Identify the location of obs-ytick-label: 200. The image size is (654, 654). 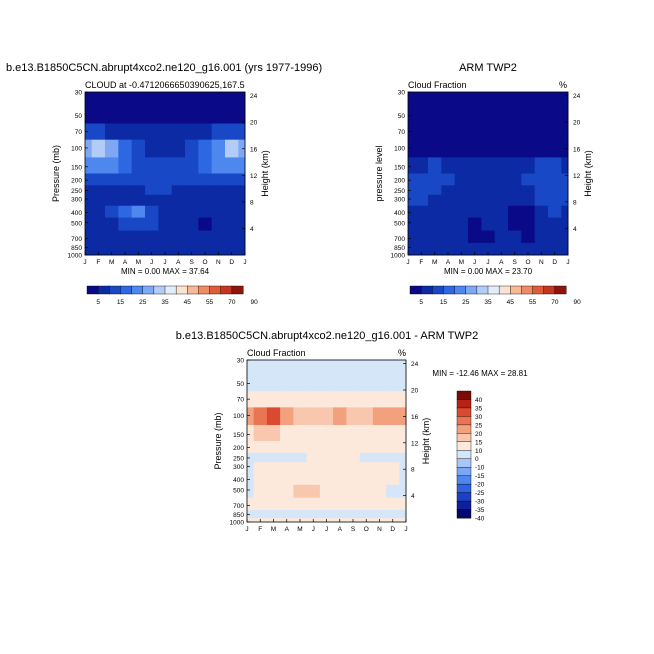
(399, 181).